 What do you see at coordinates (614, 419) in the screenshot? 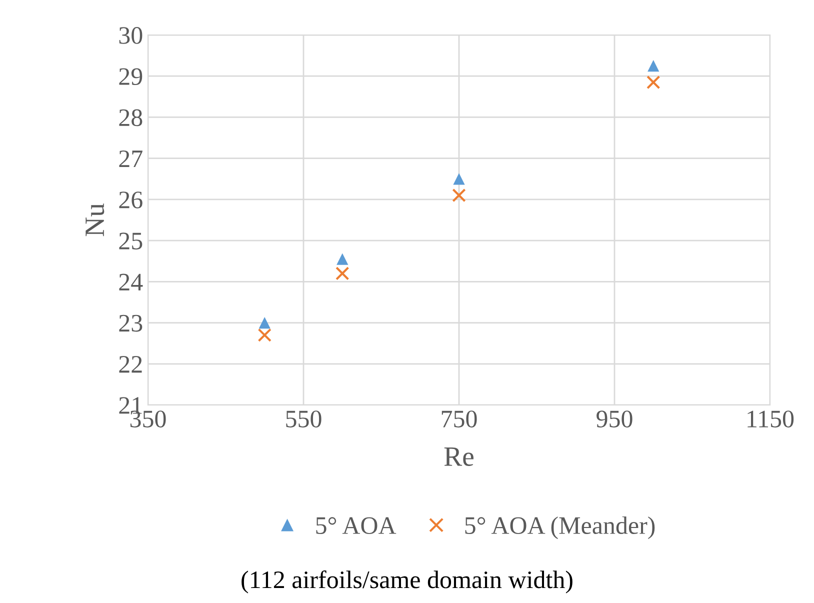
I see `x-tick-label: 950` at bounding box center [614, 419].